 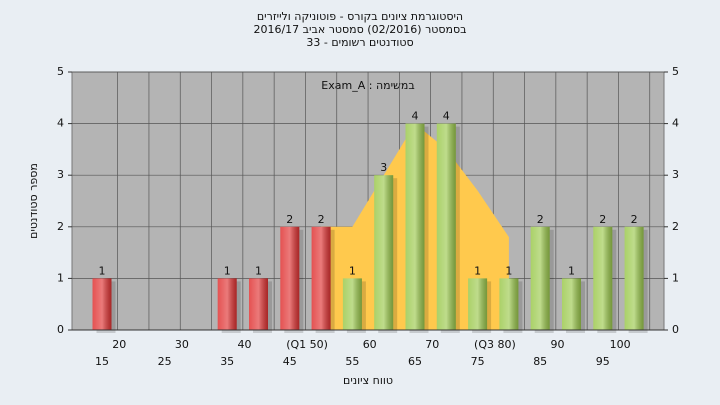 What do you see at coordinates (60, 71) in the screenshot?
I see `y-tick-label: 5` at bounding box center [60, 71].